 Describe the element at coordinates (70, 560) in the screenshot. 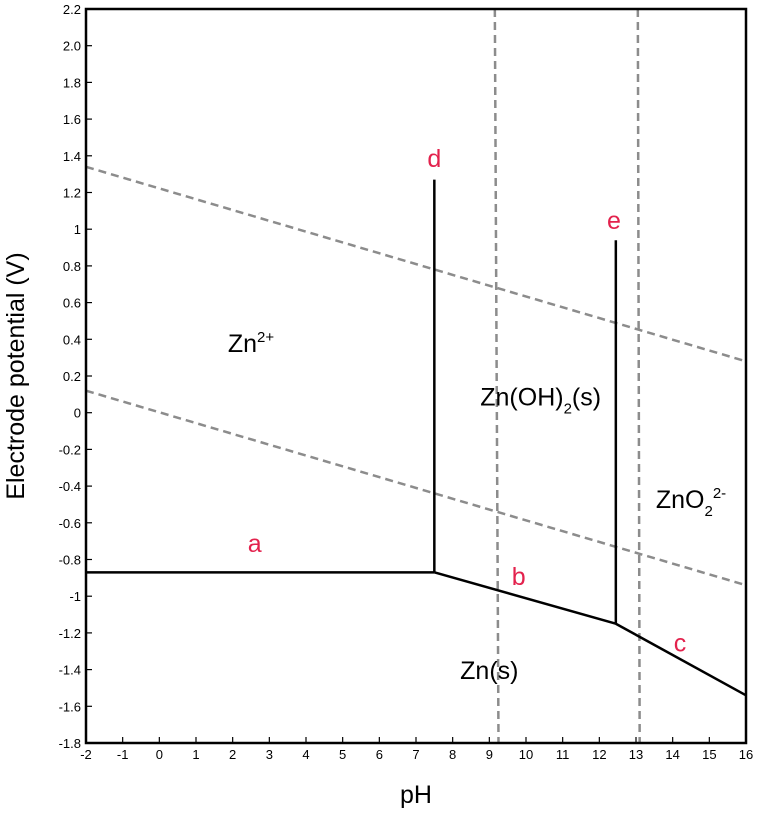

I see `y-tick-label: -0.8` at that location.